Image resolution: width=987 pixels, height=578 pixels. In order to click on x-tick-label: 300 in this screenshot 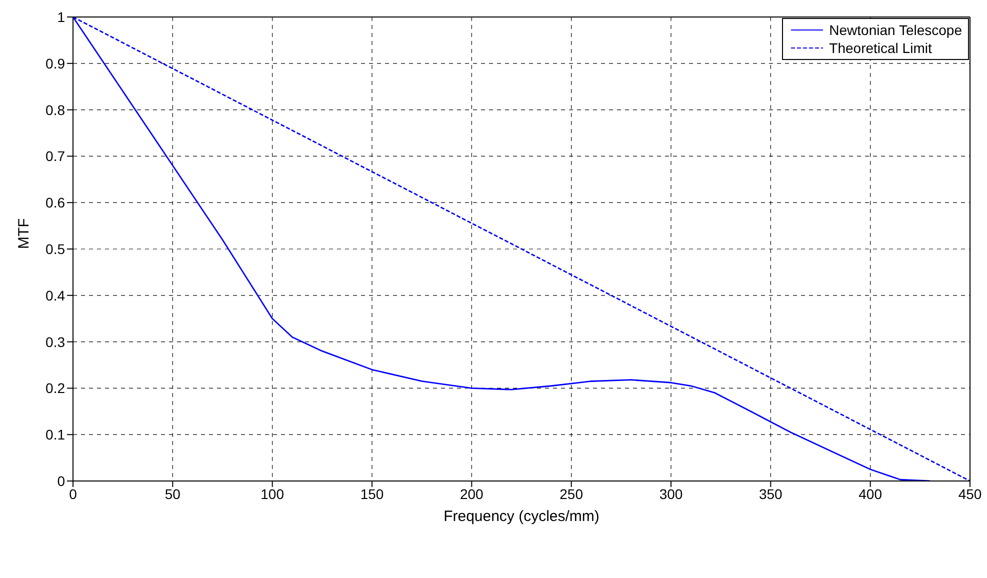, I will do `click(671, 494)`.